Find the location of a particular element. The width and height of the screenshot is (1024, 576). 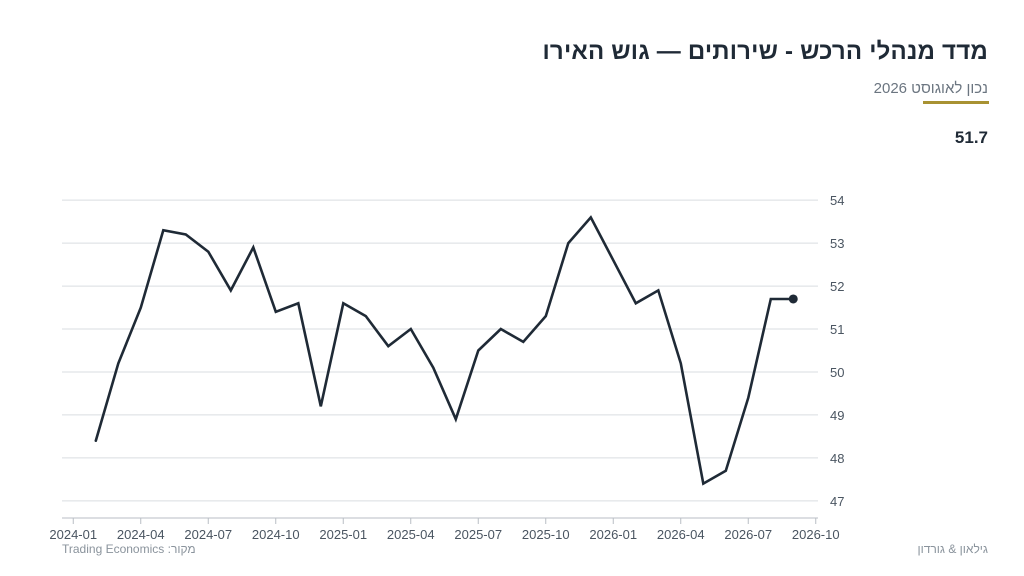

x-tick-label-2026-07: 2026-07 is located at coordinates (748, 534).